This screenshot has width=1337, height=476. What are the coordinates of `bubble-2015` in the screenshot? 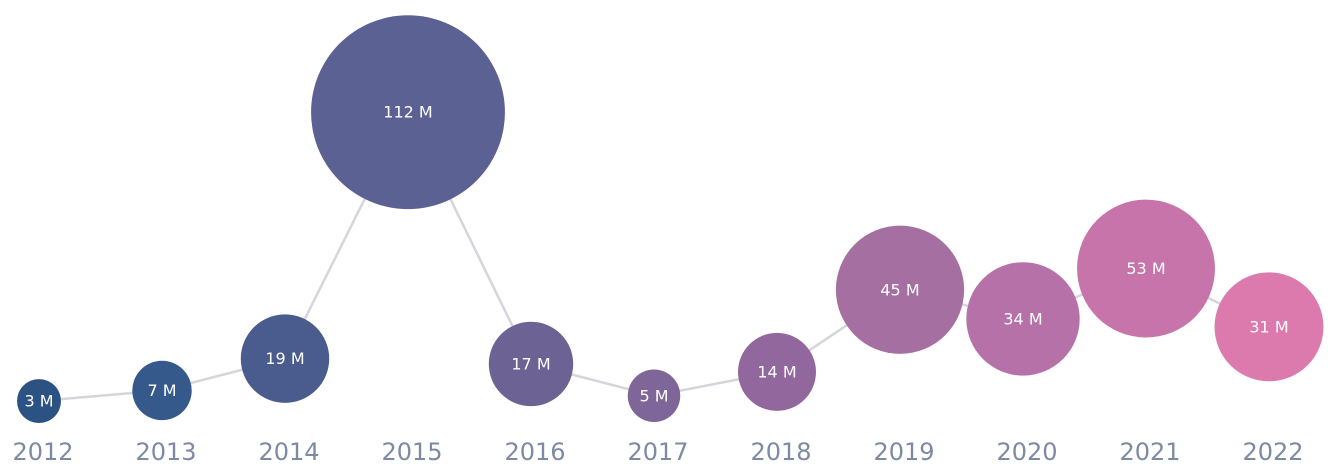 It's located at (408, 112).